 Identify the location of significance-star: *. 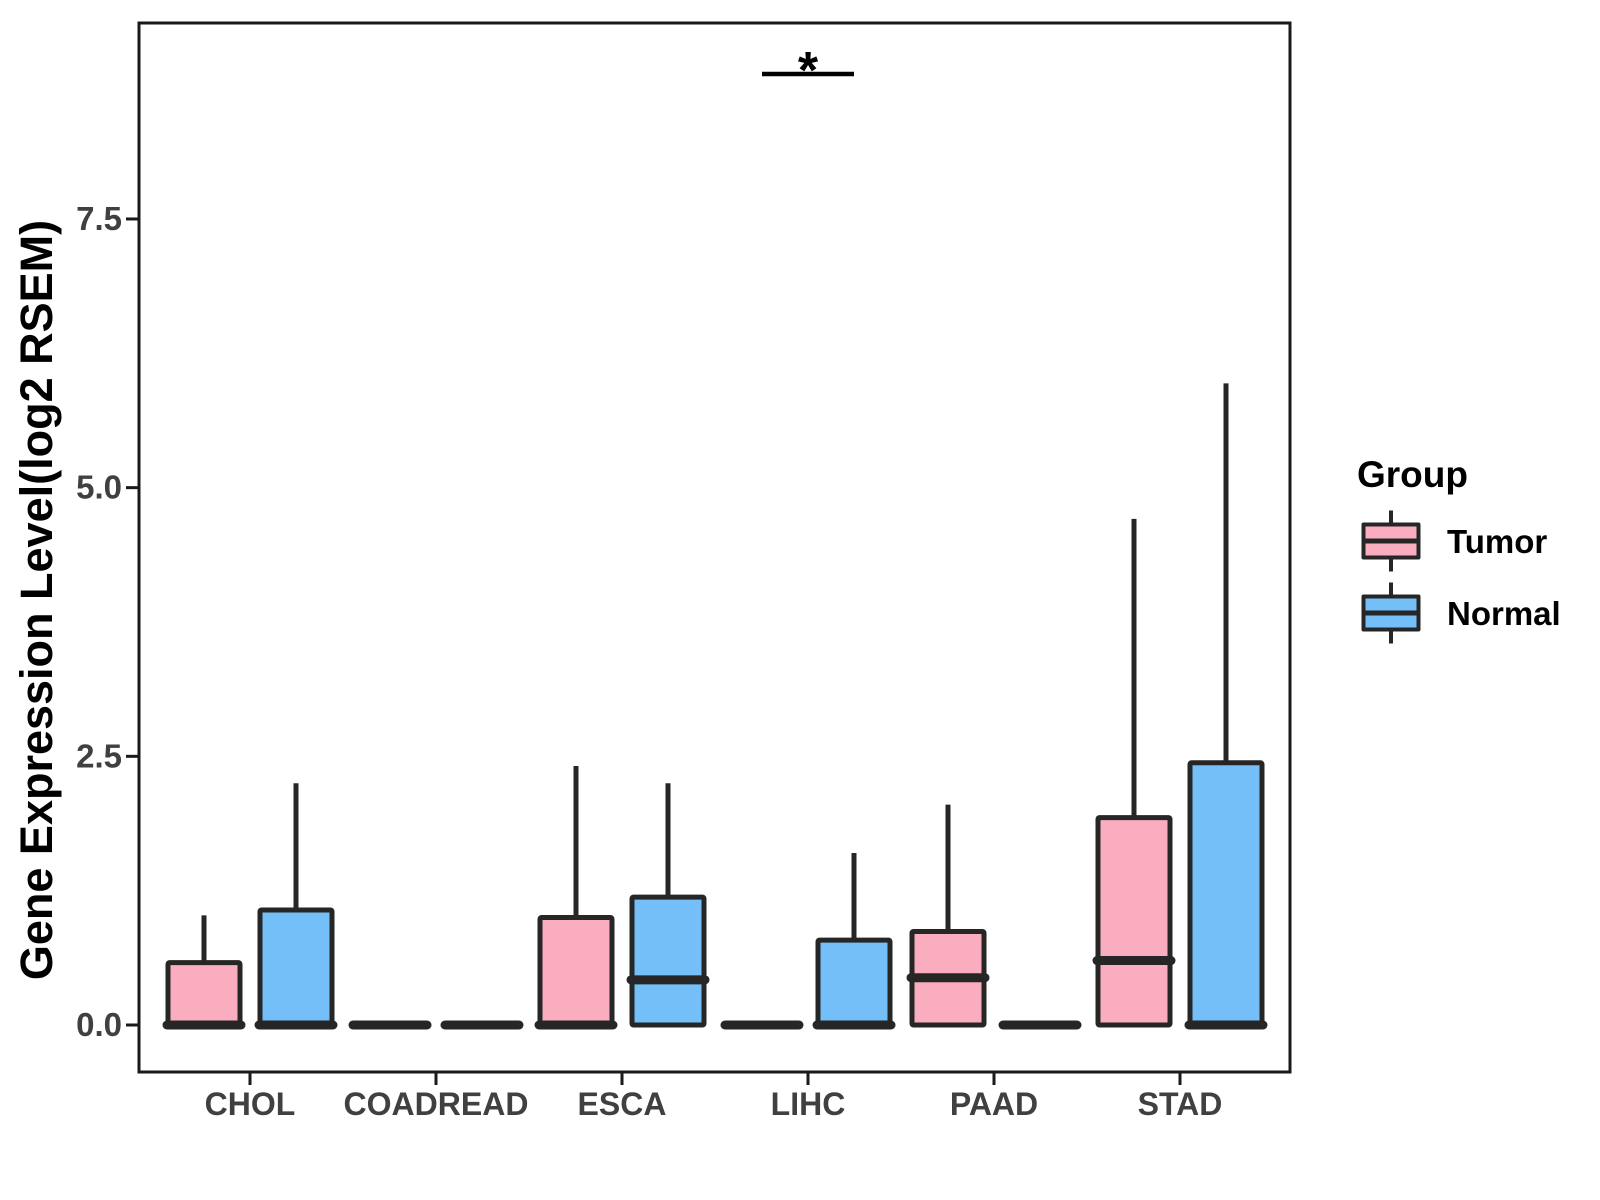
(808, 71).